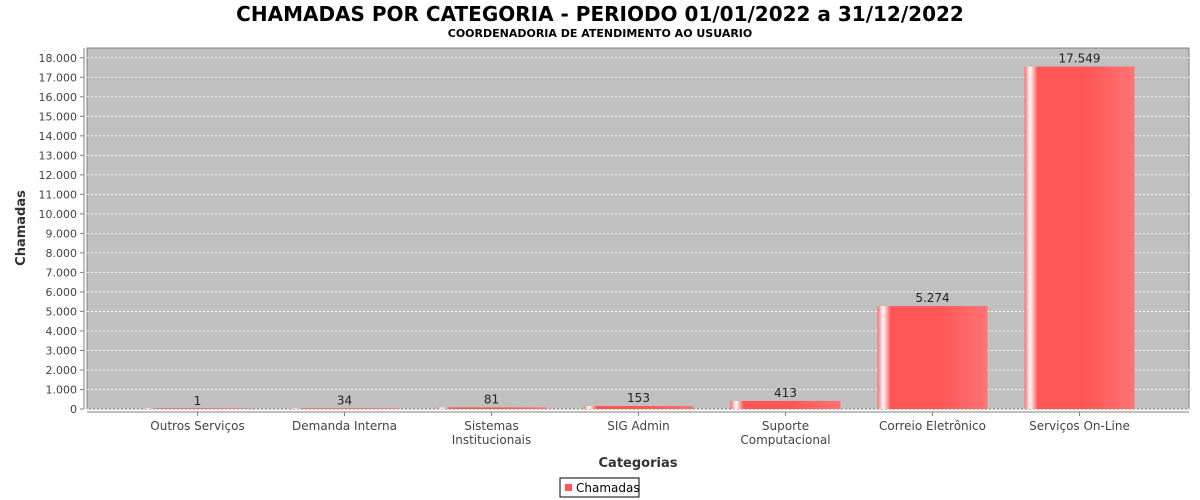  What do you see at coordinates (638, 426) in the screenshot?
I see `x-tick-label: SIG Admin` at bounding box center [638, 426].